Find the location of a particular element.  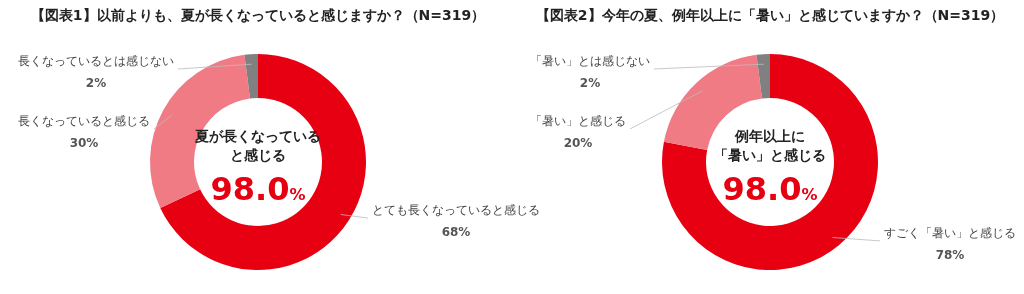

data-label: 20% is located at coordinates (578, 142).